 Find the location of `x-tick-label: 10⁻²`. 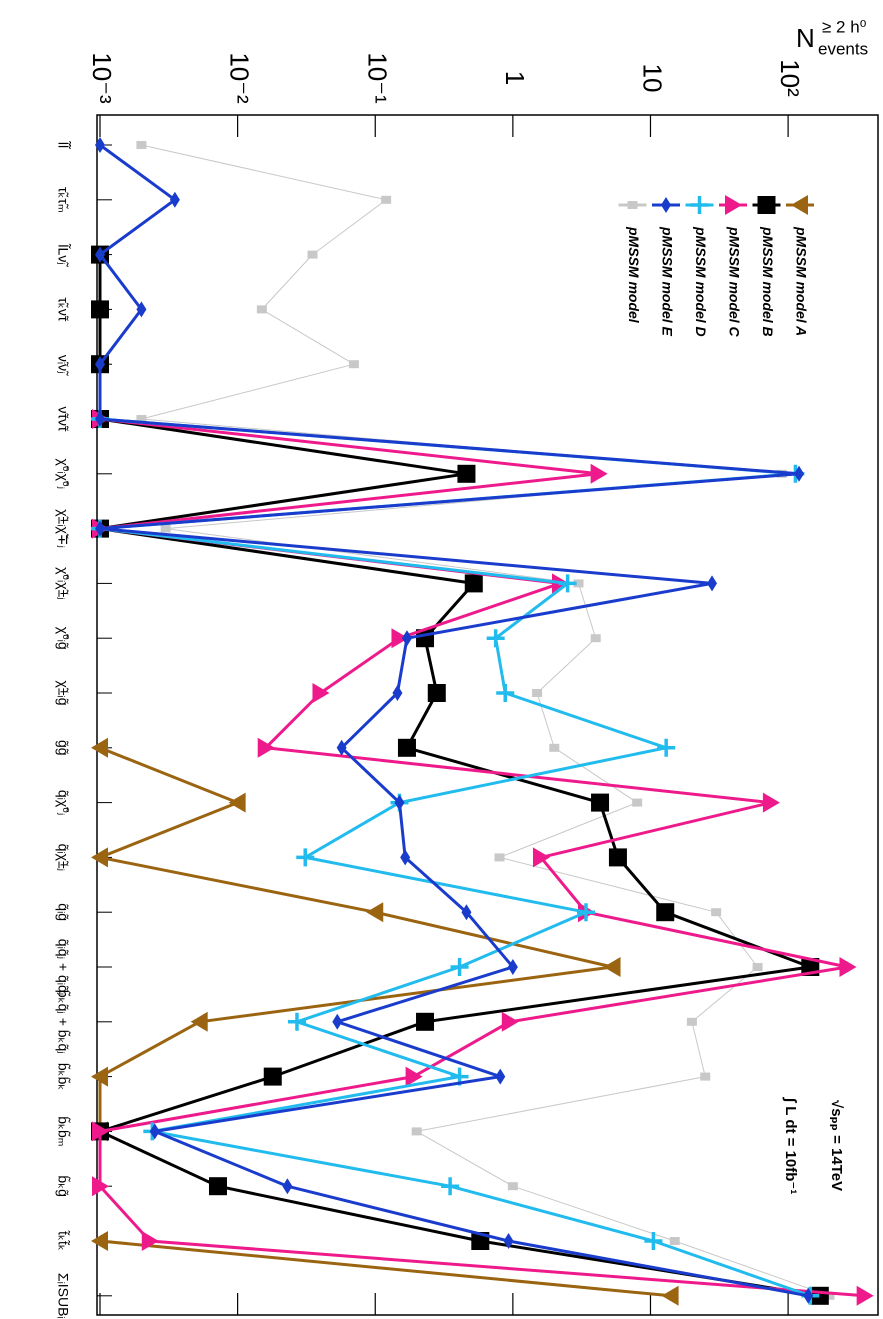

x-tick-label: 10⁻² is located at coordinates (240, 78).